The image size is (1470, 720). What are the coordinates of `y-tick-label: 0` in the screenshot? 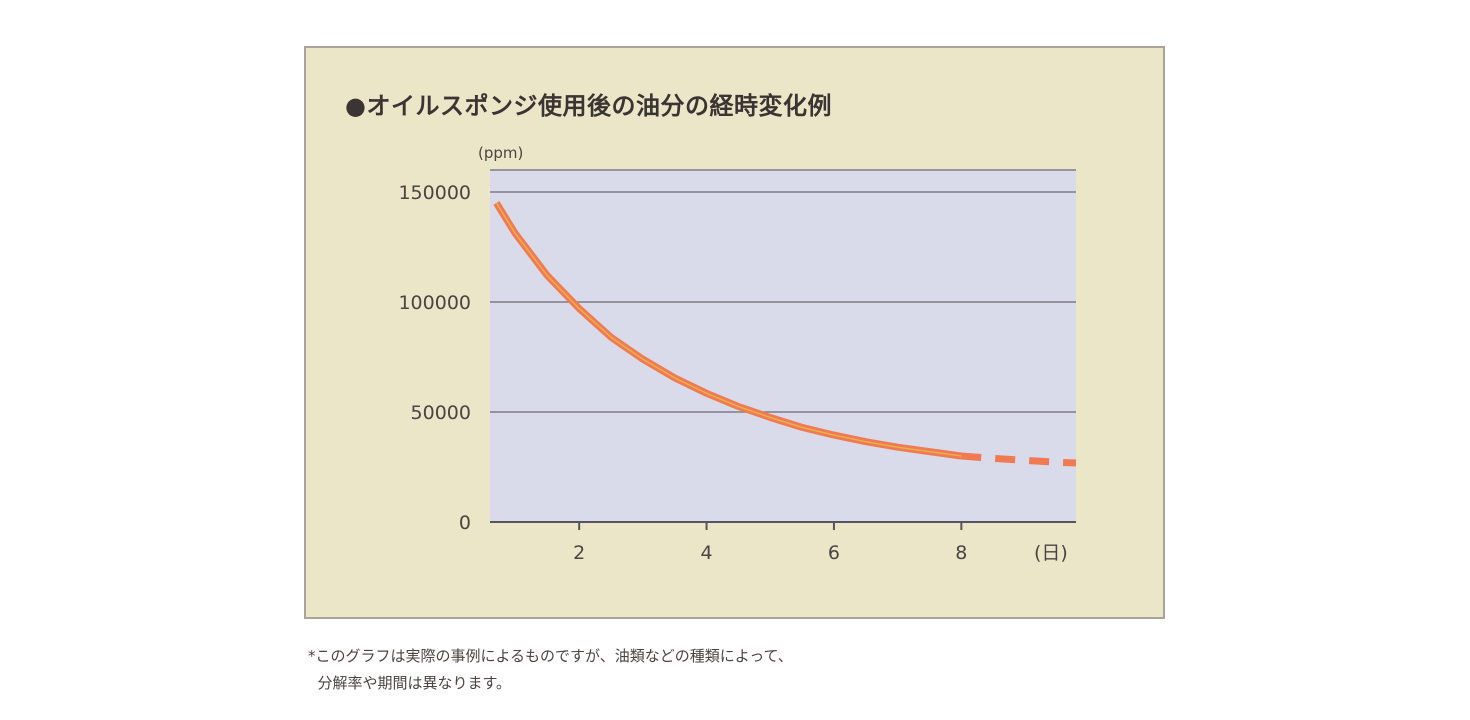 It's located at (465, 523).